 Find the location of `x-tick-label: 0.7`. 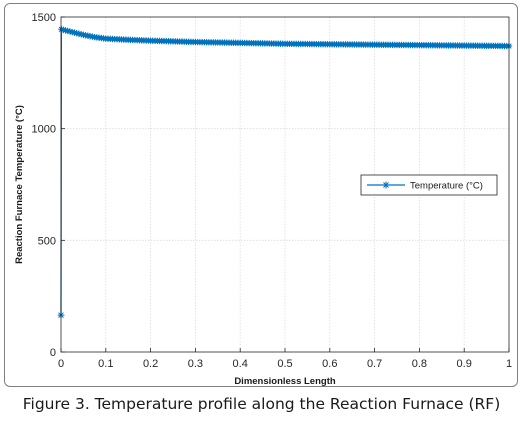

x-tick-label: 0.7 is located at coordinates (374, 364).